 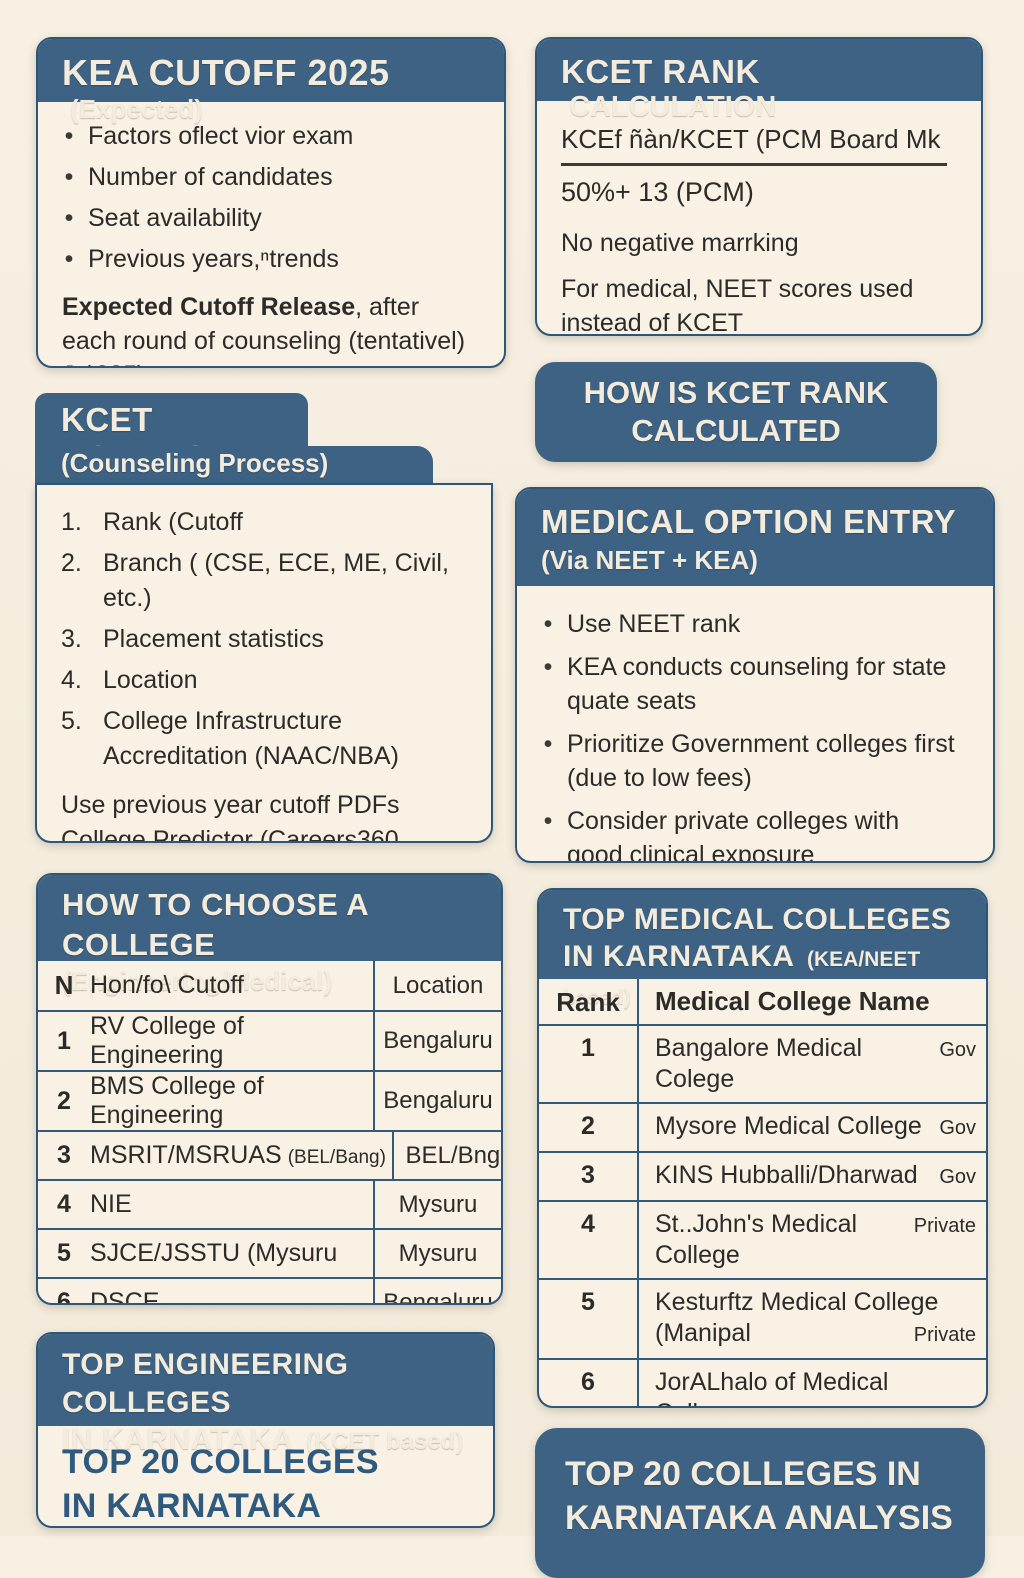 What do you see at coordinates (71, 522) in the screenshot?
I see `rounds-item-number: 1.` at bounding box center [71, 522].